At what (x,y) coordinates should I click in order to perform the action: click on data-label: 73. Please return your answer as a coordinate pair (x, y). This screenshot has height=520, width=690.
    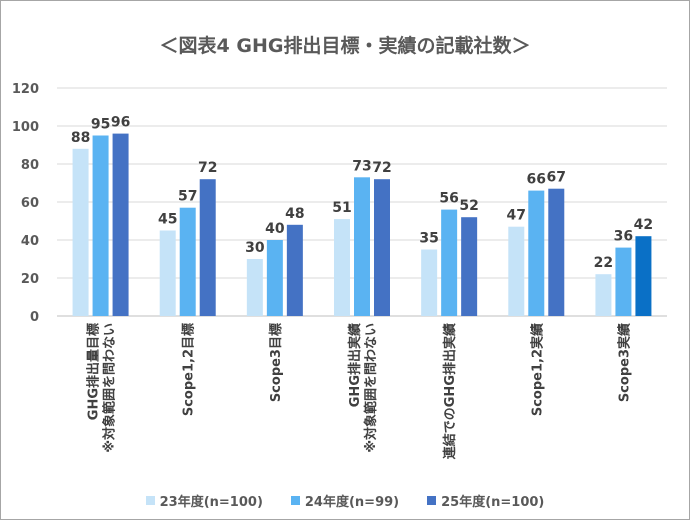
    Looking at the image, I should click on (361, 166).